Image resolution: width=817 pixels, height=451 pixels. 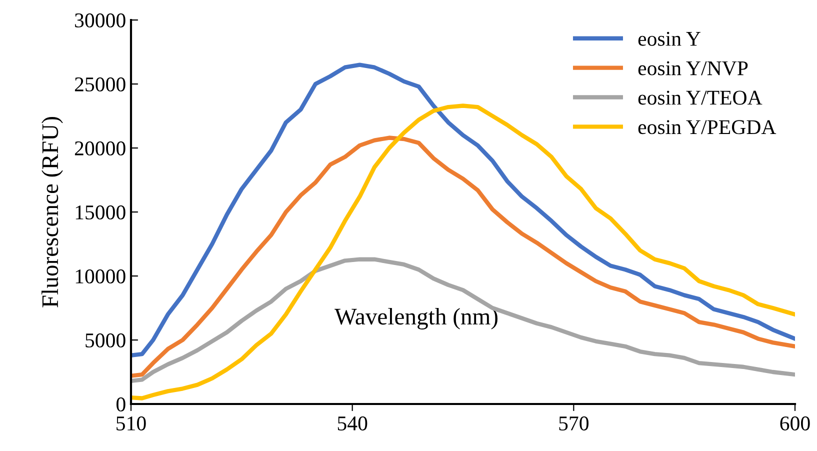 What do you see at coordinates (573, 423) in the screenshot?
I see `x-tick-label: 570` at bounding box center [573, 423].